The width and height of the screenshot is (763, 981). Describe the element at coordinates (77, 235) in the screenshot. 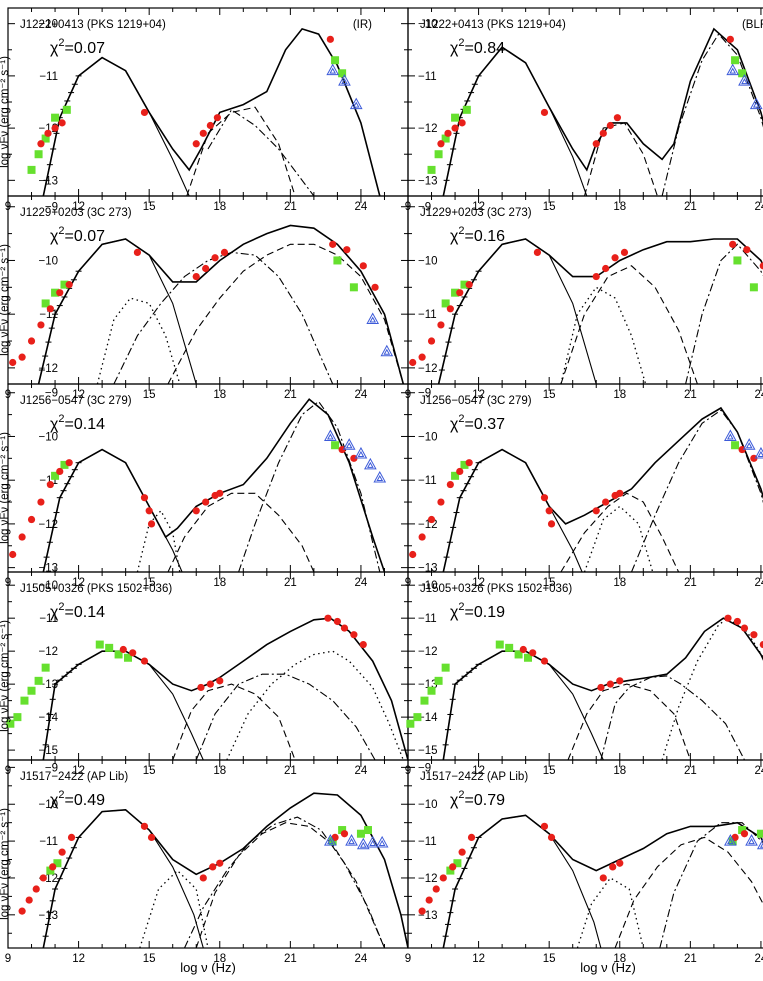

I see `chi-square-label: χ2=0.07` at that location.